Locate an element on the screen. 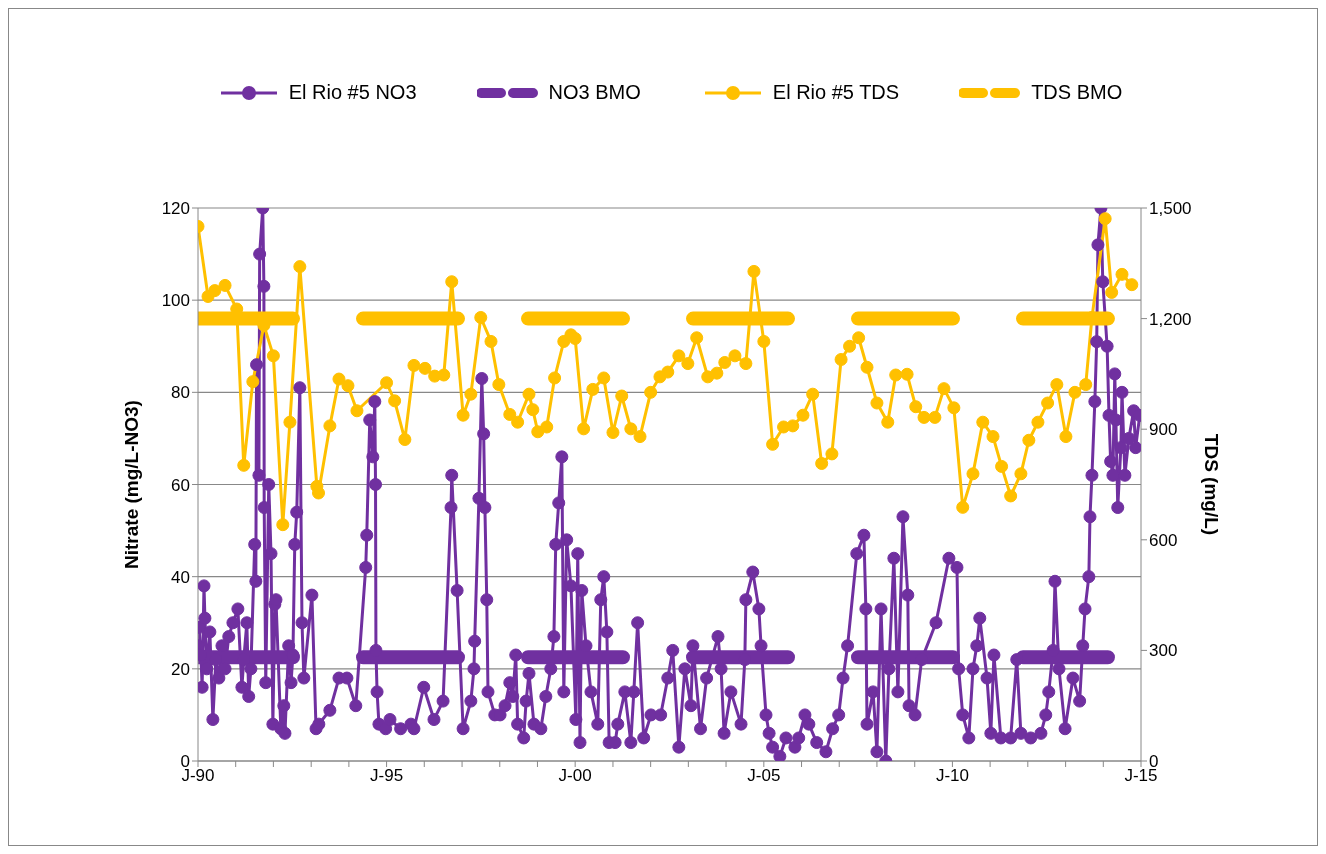 The height and width of the screenshot is (854, 1326). y-axis-title: Nitrate (mg/L-NO3) is located at coordinates (131, 484).